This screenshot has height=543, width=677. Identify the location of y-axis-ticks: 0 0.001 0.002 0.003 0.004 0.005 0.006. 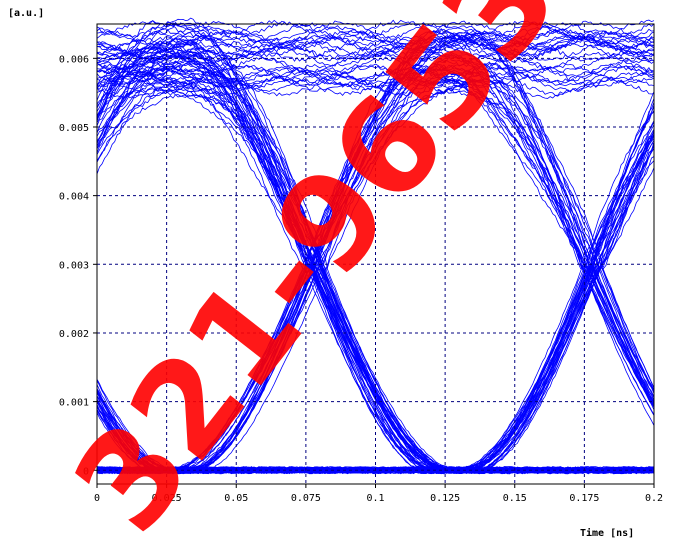
(78, 265).